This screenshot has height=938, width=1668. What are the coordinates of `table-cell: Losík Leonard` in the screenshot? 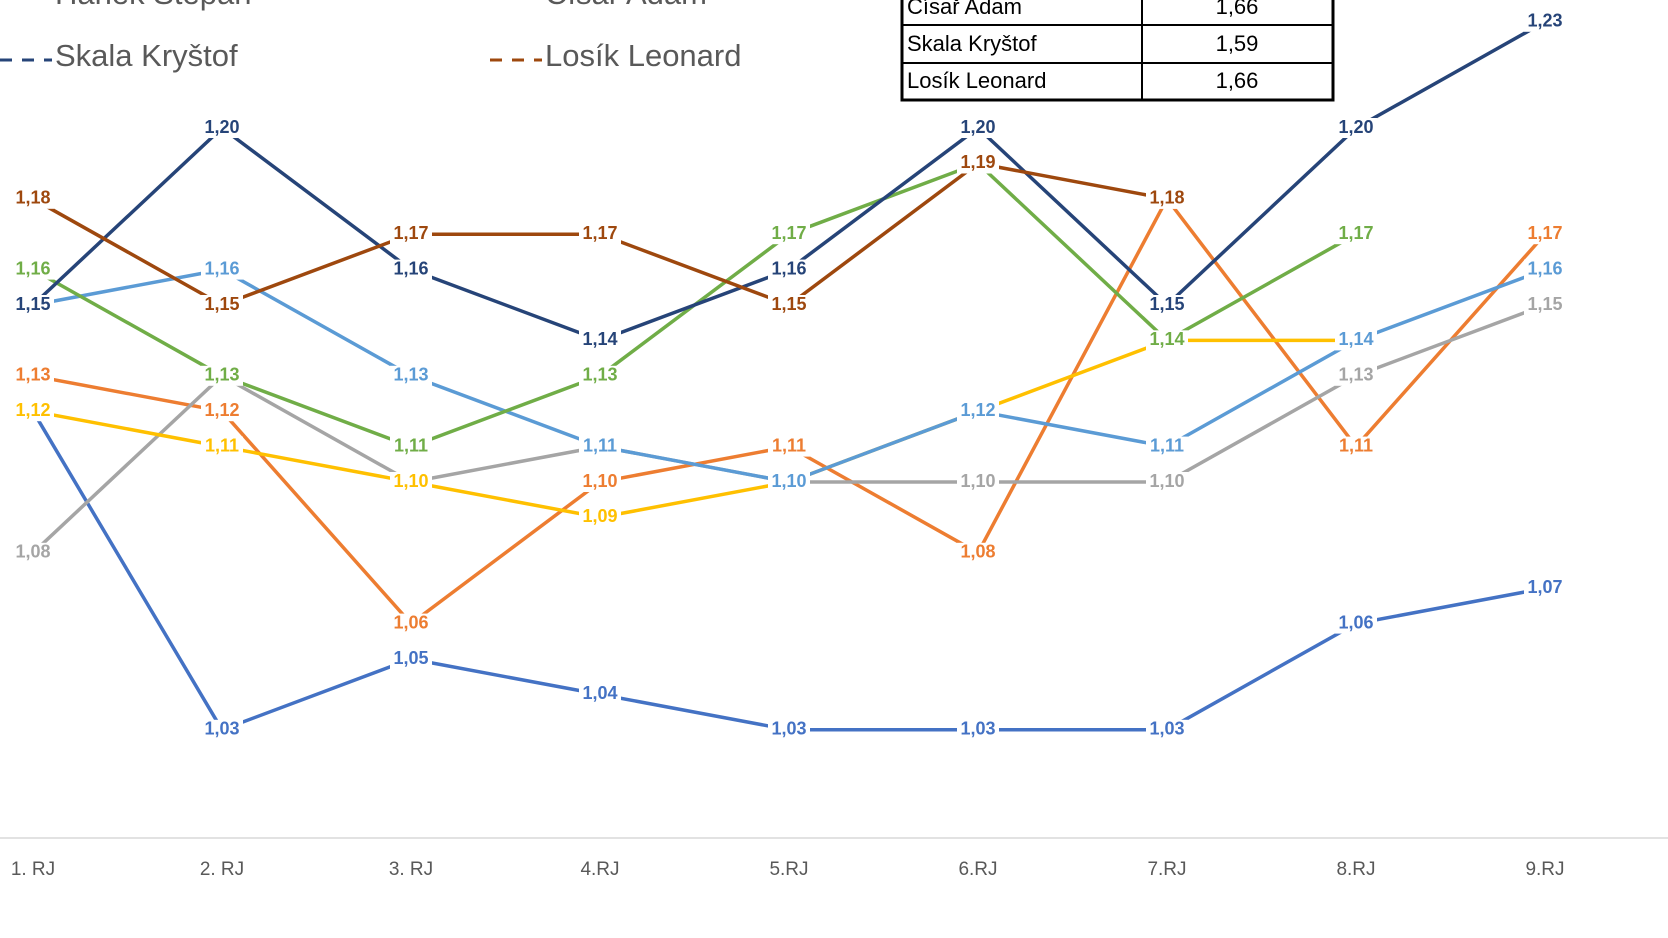 It's located at (976, 80).